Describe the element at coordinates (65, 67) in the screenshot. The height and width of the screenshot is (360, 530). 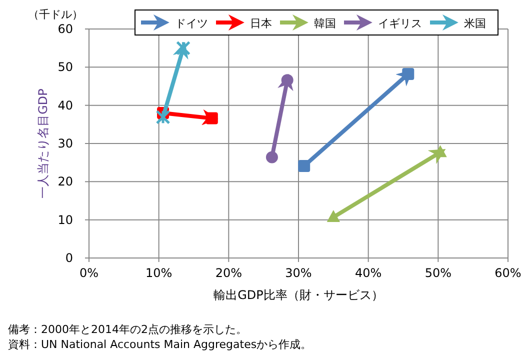
I see `y-tick-label: 50` at that location.